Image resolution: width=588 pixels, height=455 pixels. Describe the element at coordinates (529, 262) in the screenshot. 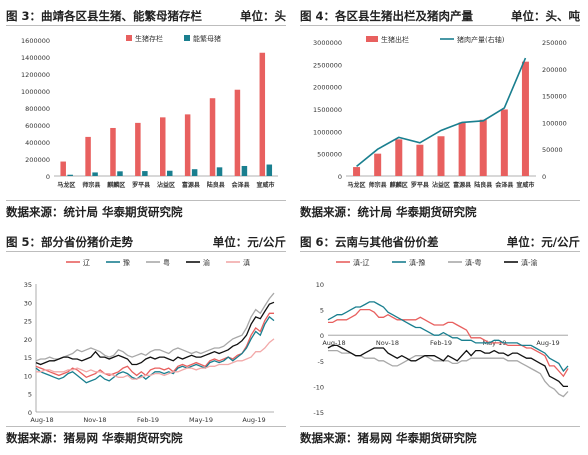

I see `legend-label: 滇-渝` at that location.